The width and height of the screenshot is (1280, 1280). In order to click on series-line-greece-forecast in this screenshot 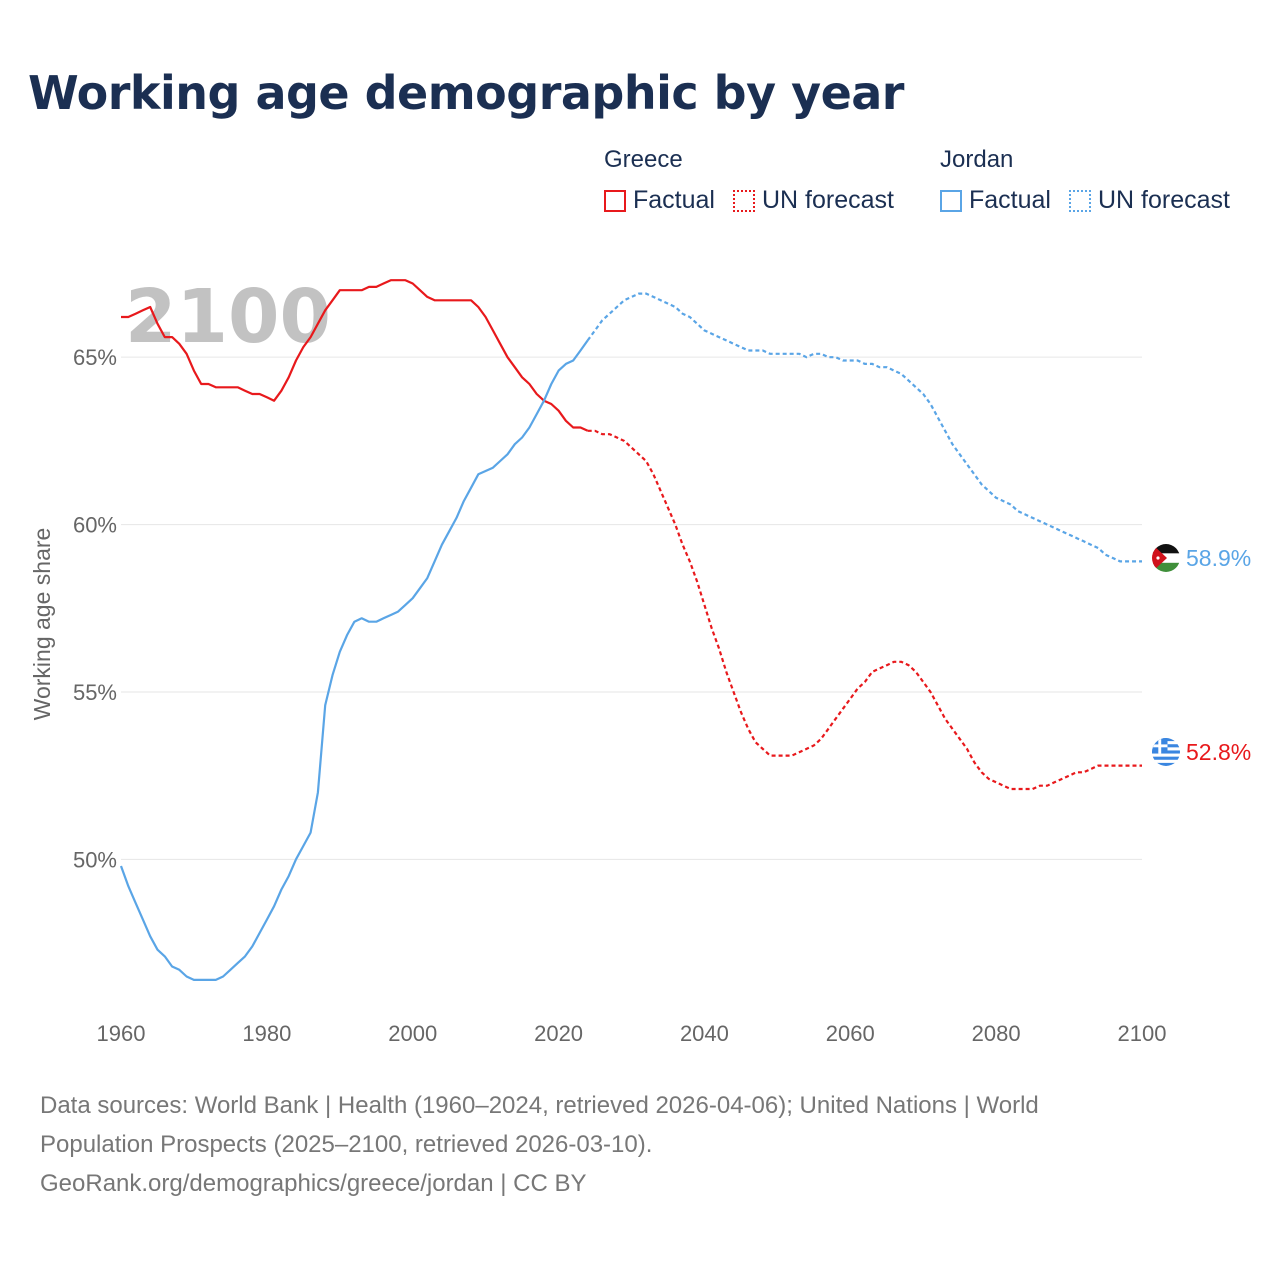, I will do `click(864, 610)`.